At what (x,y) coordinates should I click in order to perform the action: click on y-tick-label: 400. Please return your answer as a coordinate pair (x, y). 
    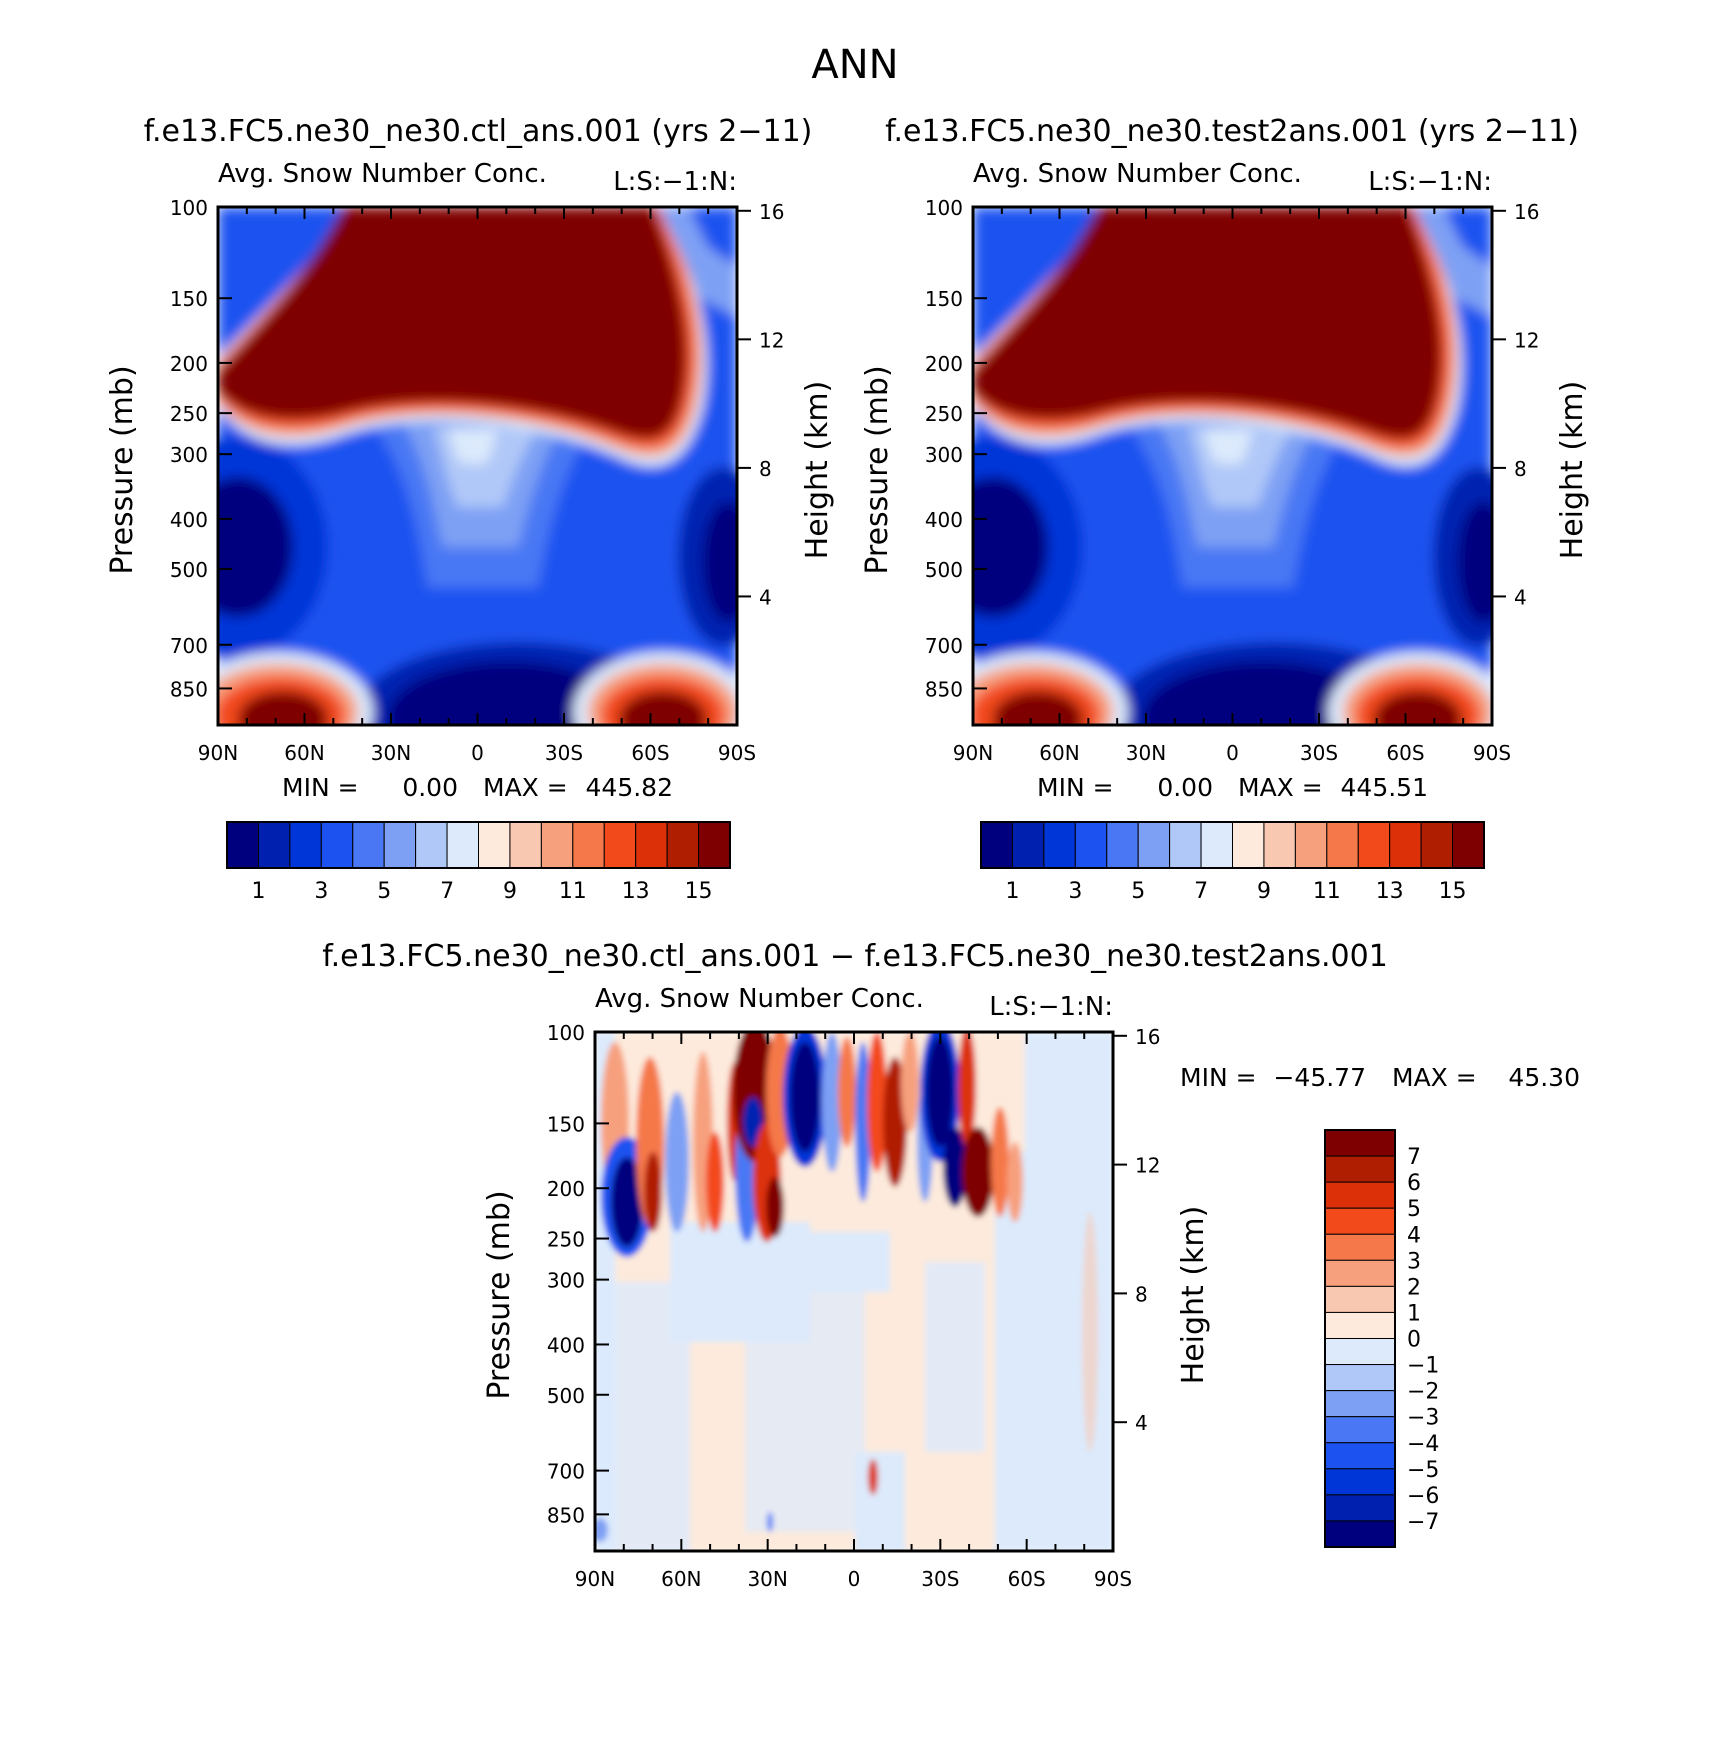
    Looking at the image, I should click on (566, 1345).